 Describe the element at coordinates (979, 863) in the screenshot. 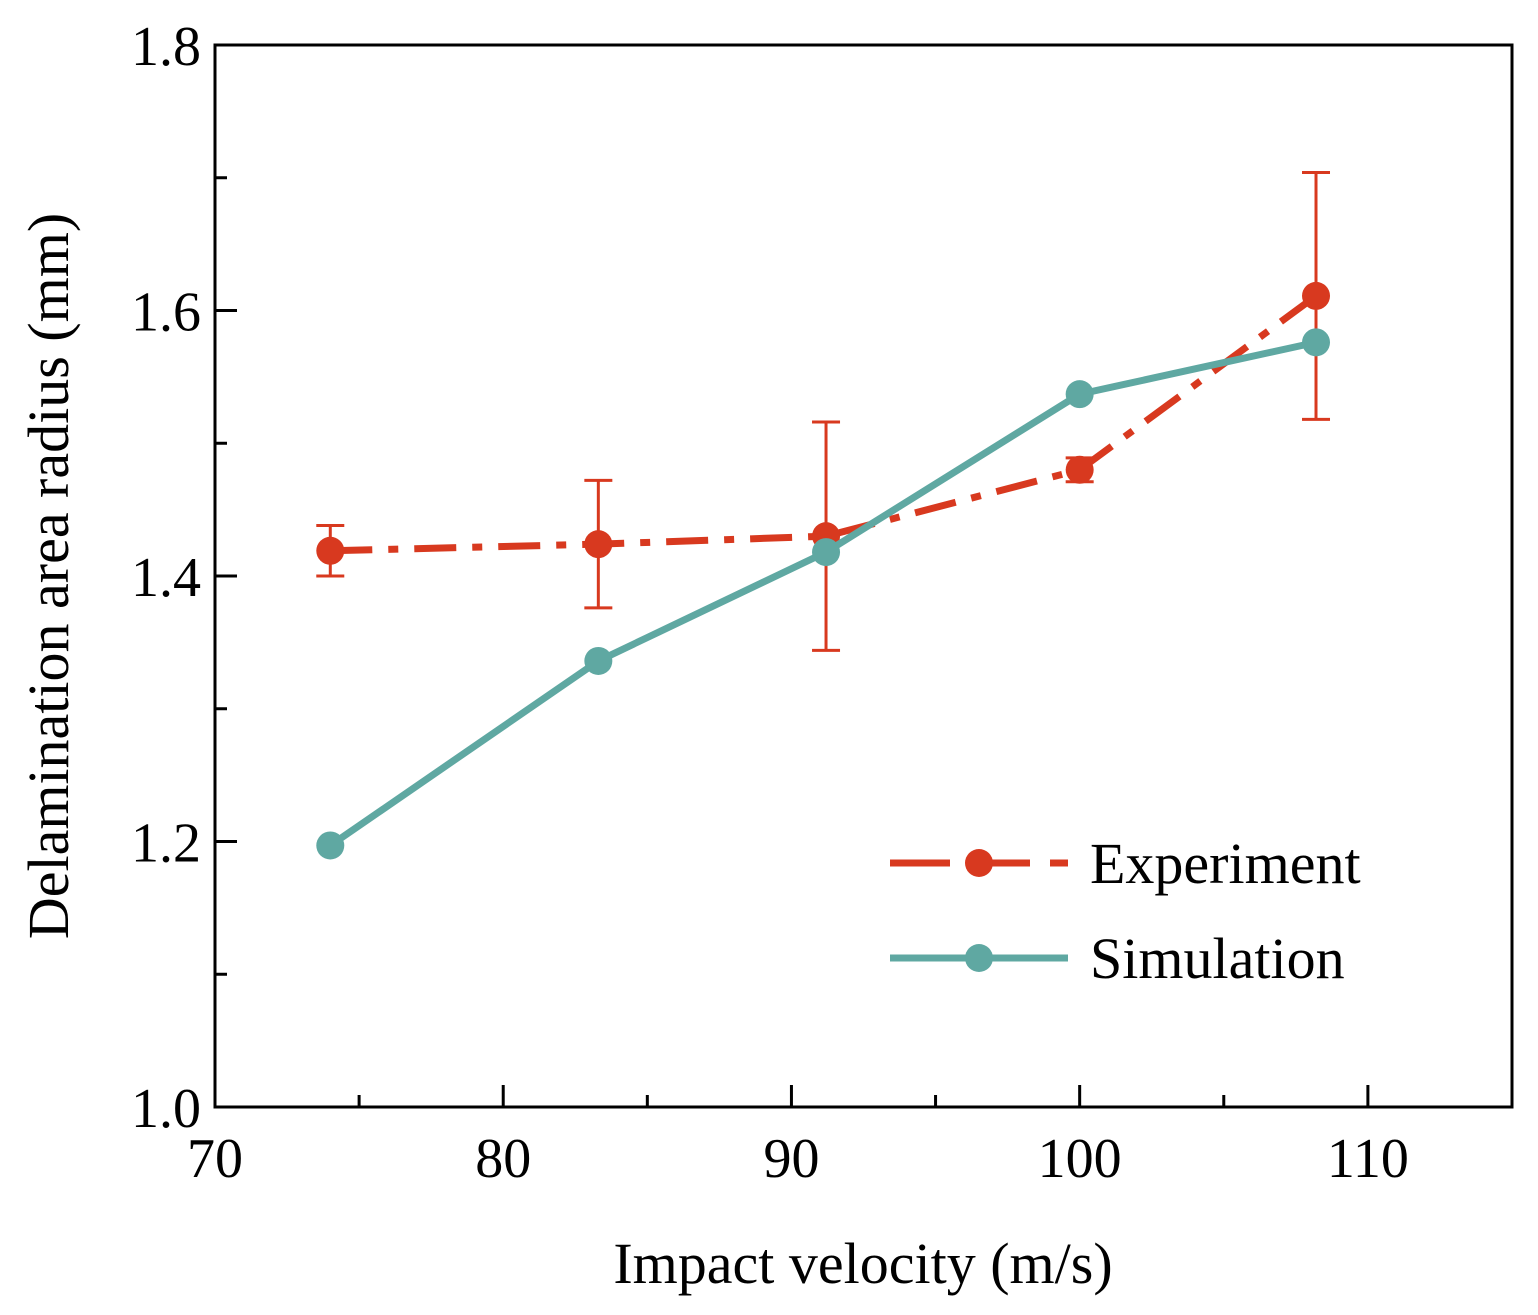

I see `legend-marker-experiment` at that location.